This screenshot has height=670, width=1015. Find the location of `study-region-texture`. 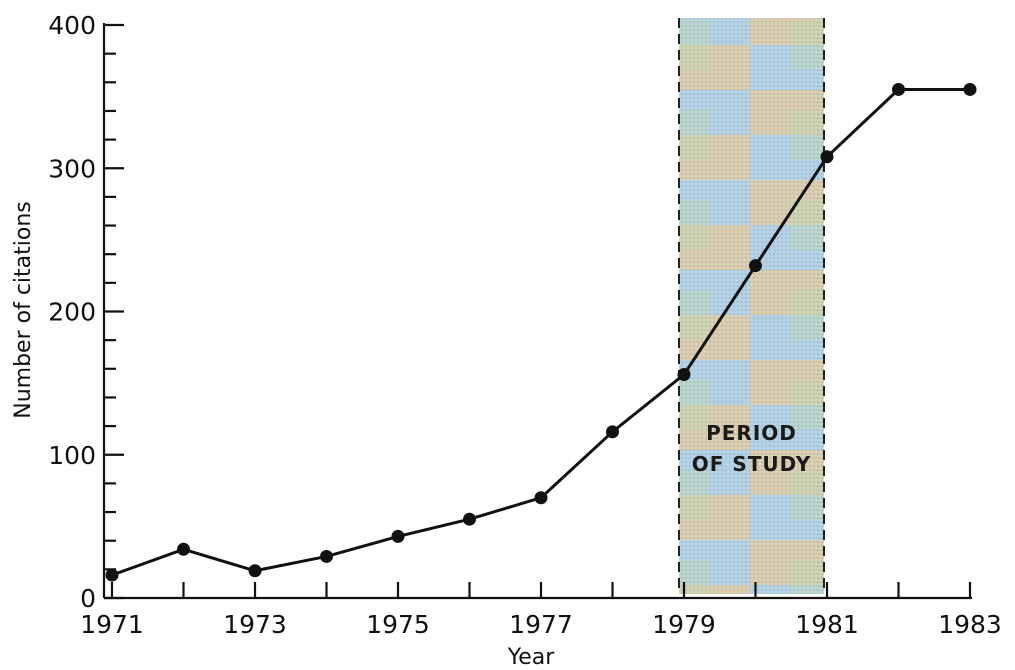

study-region-texture is located at coordinates (751, 306).